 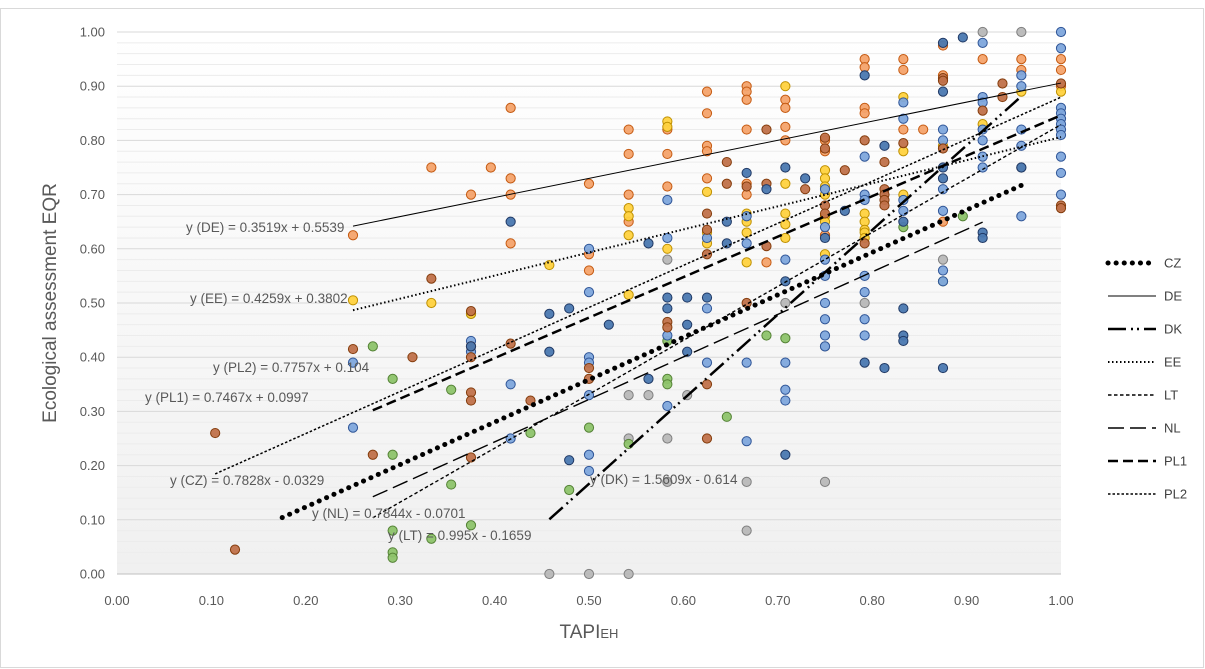 I want to click on x-tick-label: 0.20, so click(x=305, y=600).